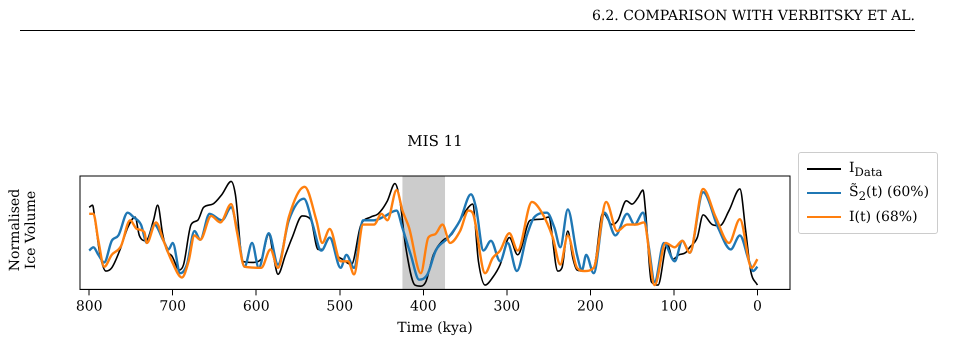  What do you see at coordinates (423, 306) in the screenshot?
I see `x-tick-label: 400` at bounding box center [423, 306].